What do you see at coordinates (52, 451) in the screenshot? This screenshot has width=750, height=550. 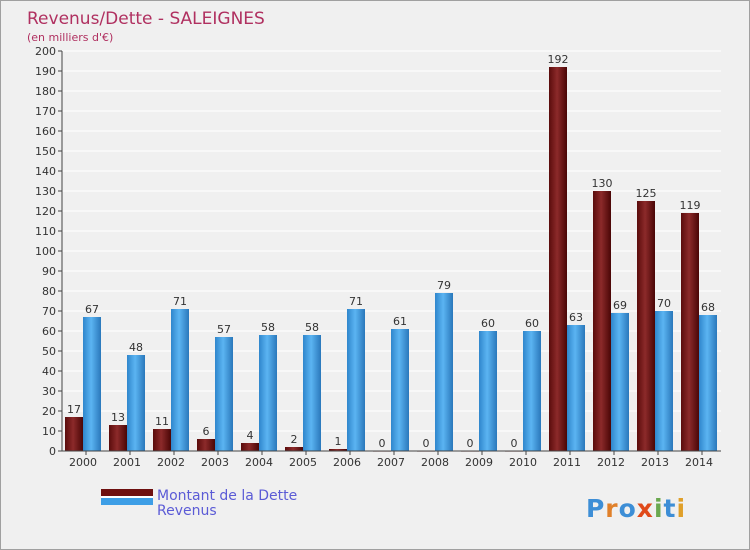 I see `y-tick-label: 0` at bounding box center [52, 451].